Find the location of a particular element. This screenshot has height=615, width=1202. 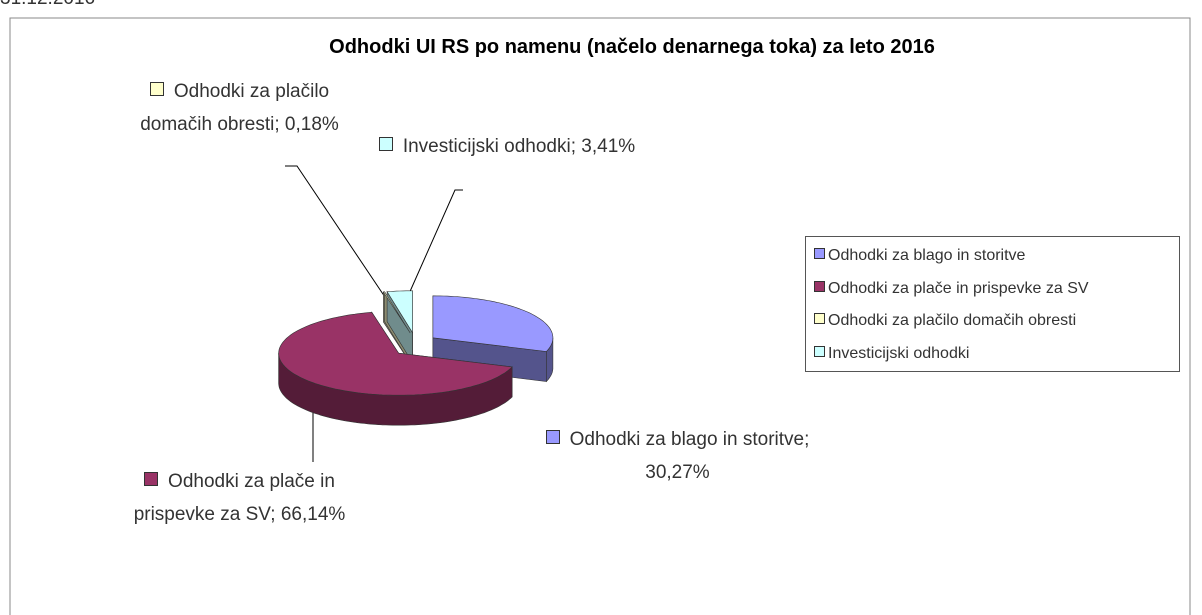

label-value: 3,41% is located at coordinates (608, 146).